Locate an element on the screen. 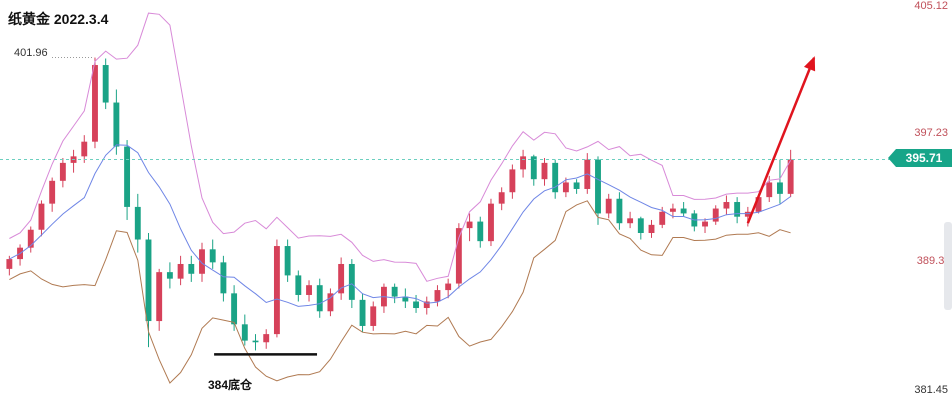 The height and width of the screenshot is (420, 952). scroll-handle is located at coordinates (948, 266).